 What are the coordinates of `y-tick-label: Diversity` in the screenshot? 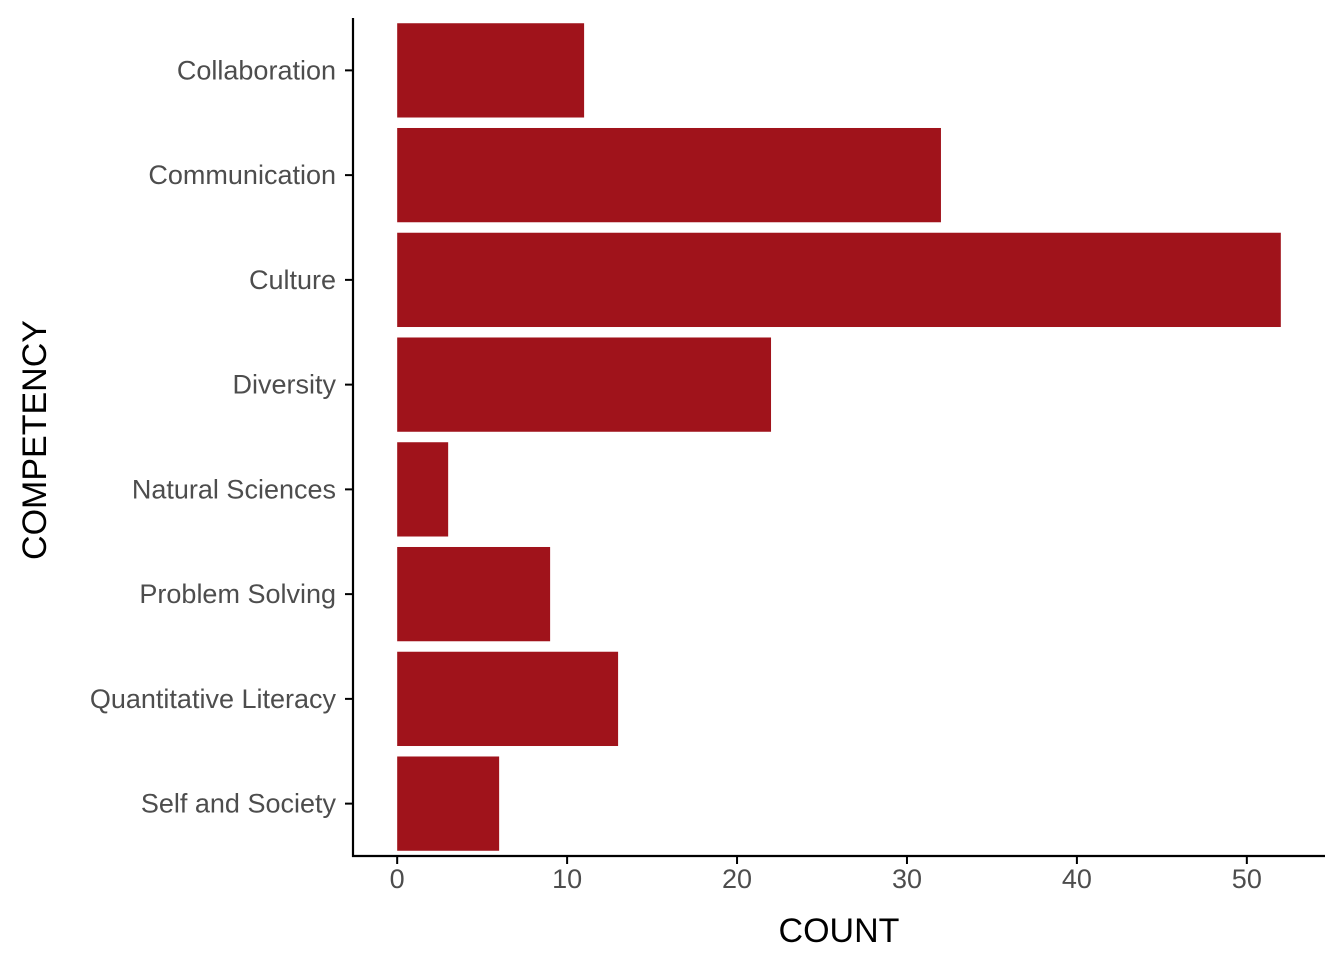 It's located at (284, 385).